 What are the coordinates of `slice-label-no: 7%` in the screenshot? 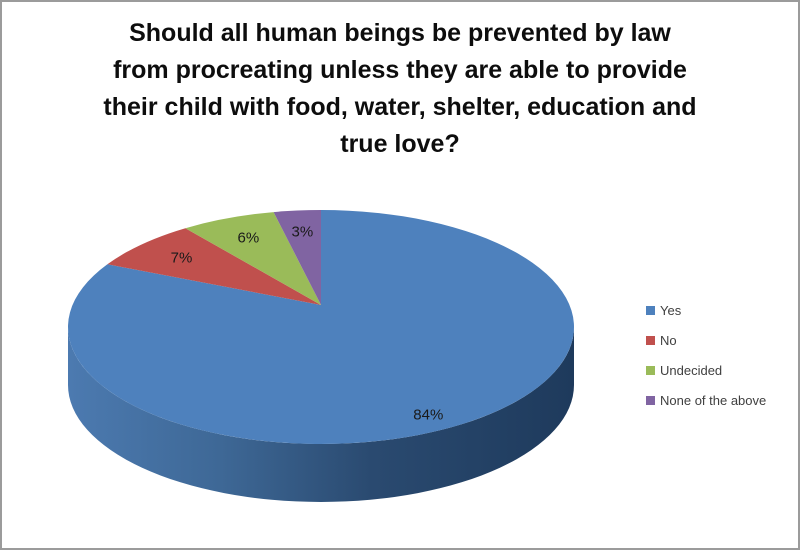 It's located at (182, 258).